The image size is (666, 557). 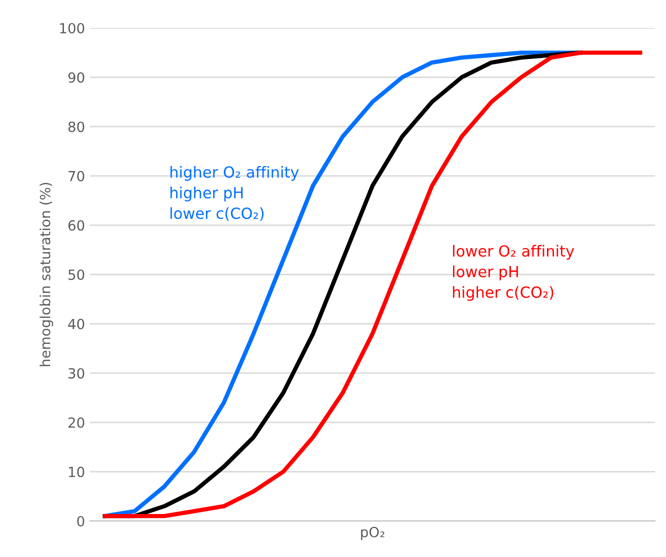 I want to click on x-axis-title: pO₂, so click(x=372, y=533).